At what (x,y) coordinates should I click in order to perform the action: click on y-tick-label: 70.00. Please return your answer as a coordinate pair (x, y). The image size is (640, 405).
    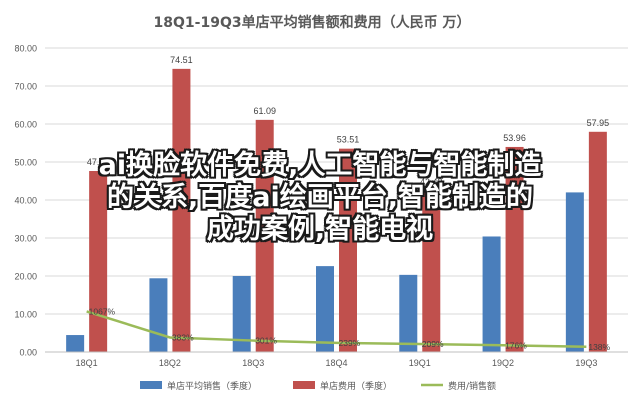
    Looking at the image, I should click on (25, 87).